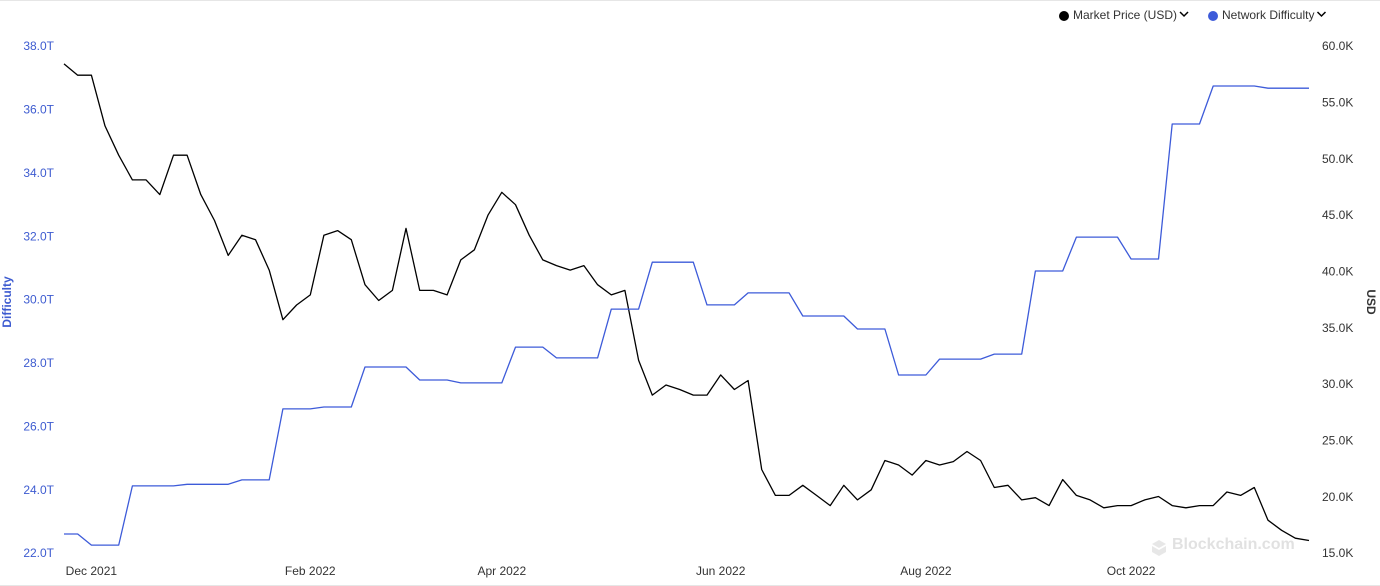 This screenshot has width=1380, height=586. What do you see at coordinates (1193, 15) in the screenshot?
I see `legend: Market Price (USD) Network Difficulty` at bounding box center [1193, 15].